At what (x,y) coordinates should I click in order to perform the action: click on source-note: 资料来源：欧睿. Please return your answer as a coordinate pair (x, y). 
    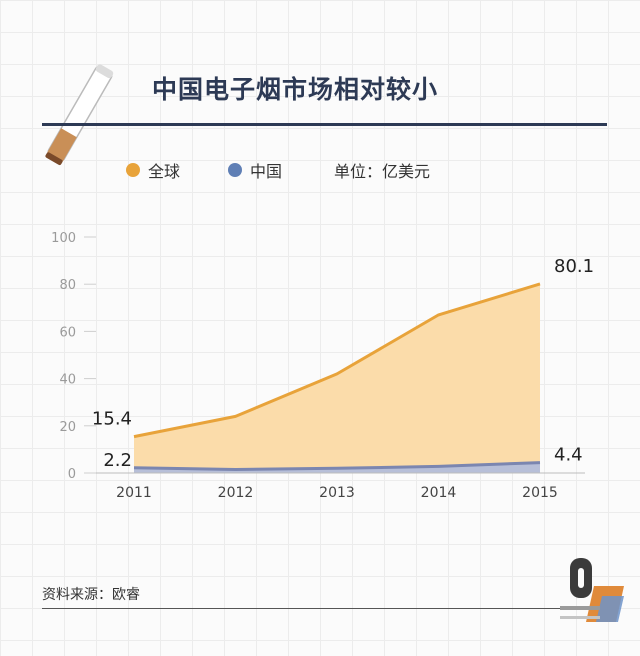
    Looking at the image, I should click on (91, 595).